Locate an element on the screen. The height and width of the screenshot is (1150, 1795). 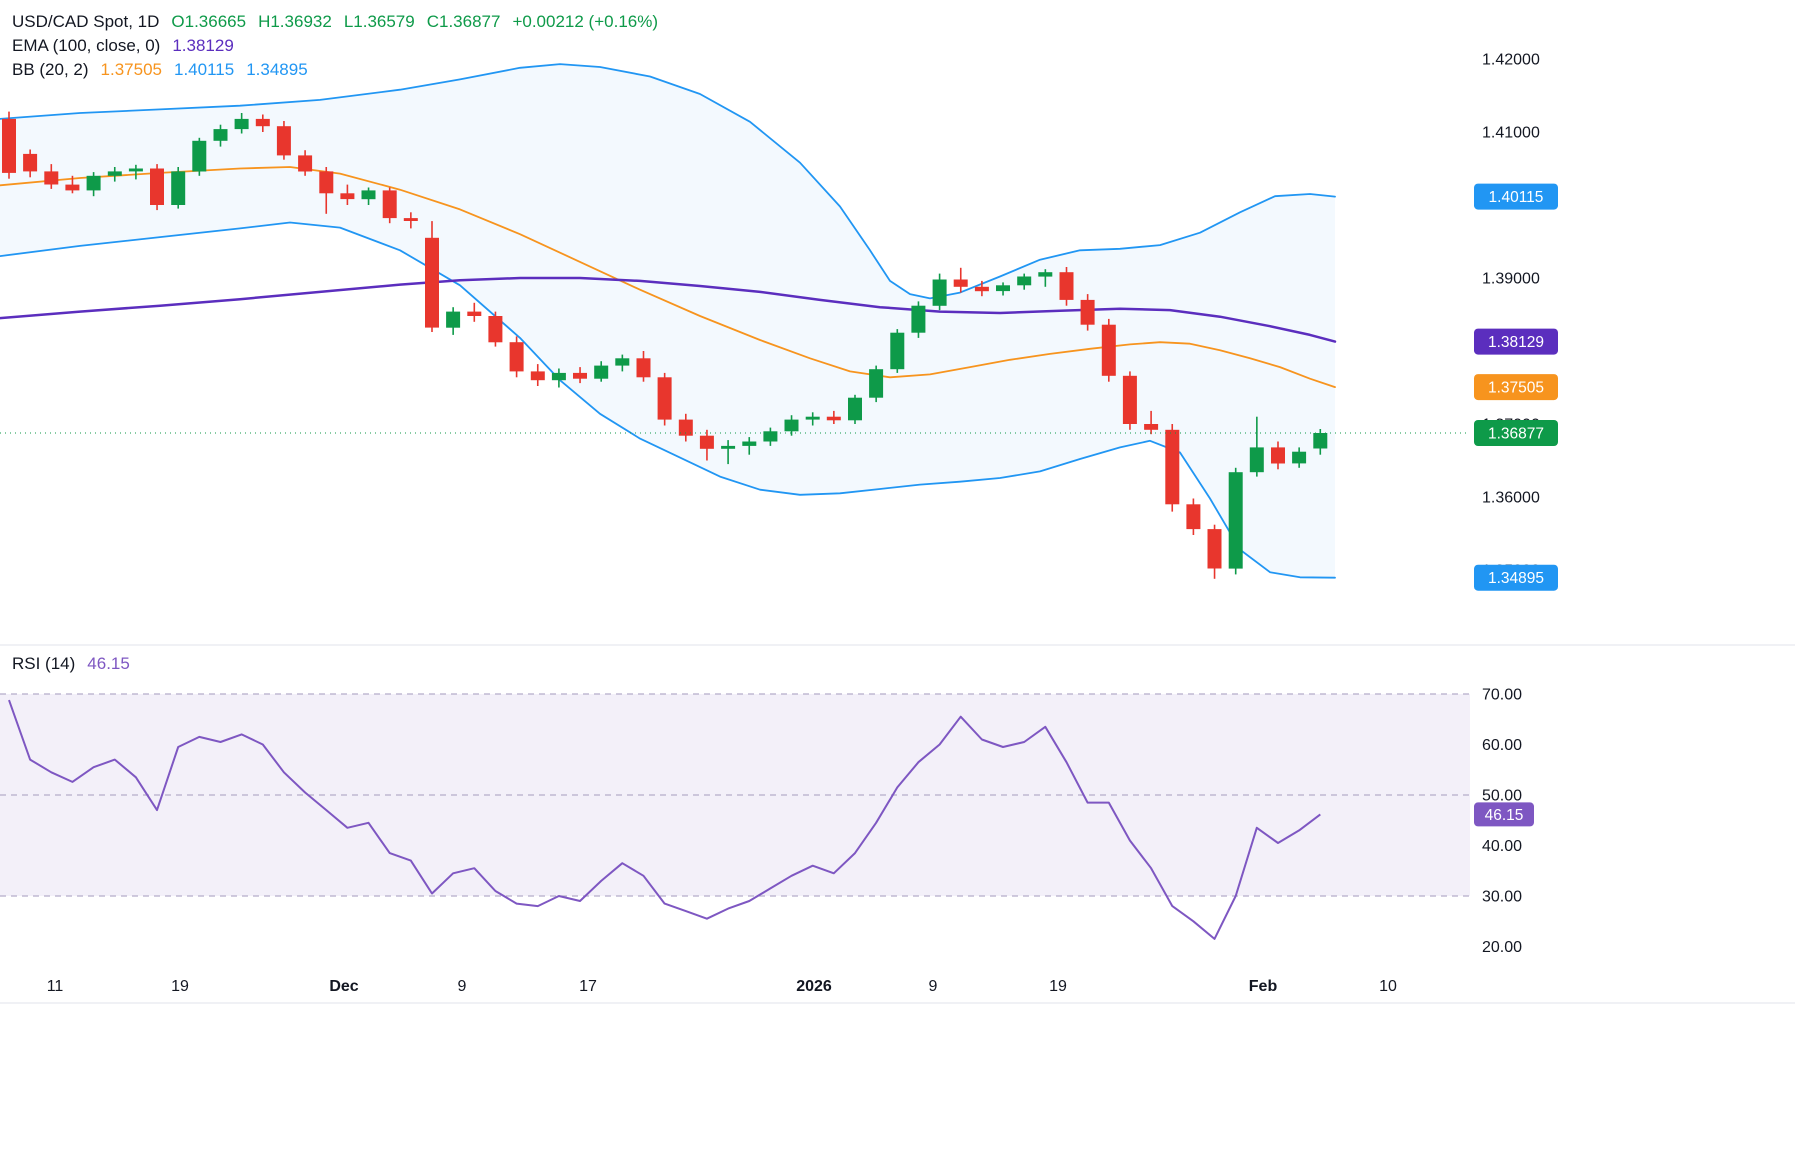
rsi-axis-tick: 60.00 is located at coordinates (1502, 745).